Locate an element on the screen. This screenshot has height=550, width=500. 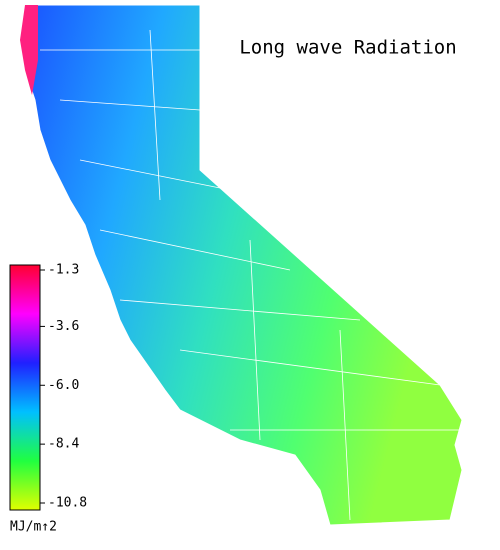
colorbar-tick-label: -3.6 is located at coordinates (63, 326).